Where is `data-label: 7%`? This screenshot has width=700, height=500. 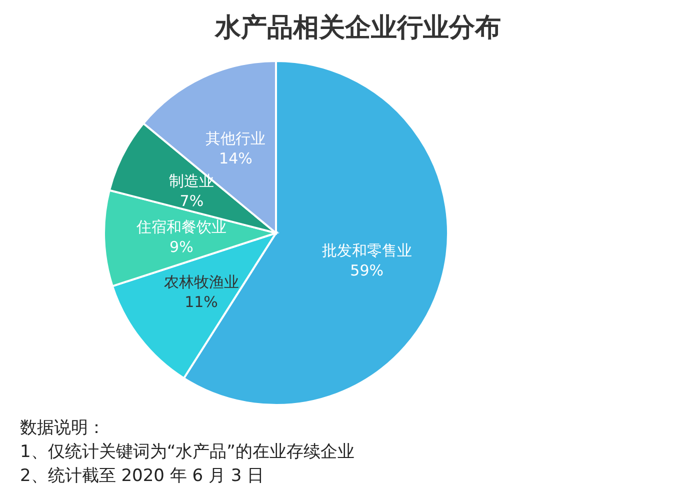 data-label: 7% is located at coordinates (192, 201).